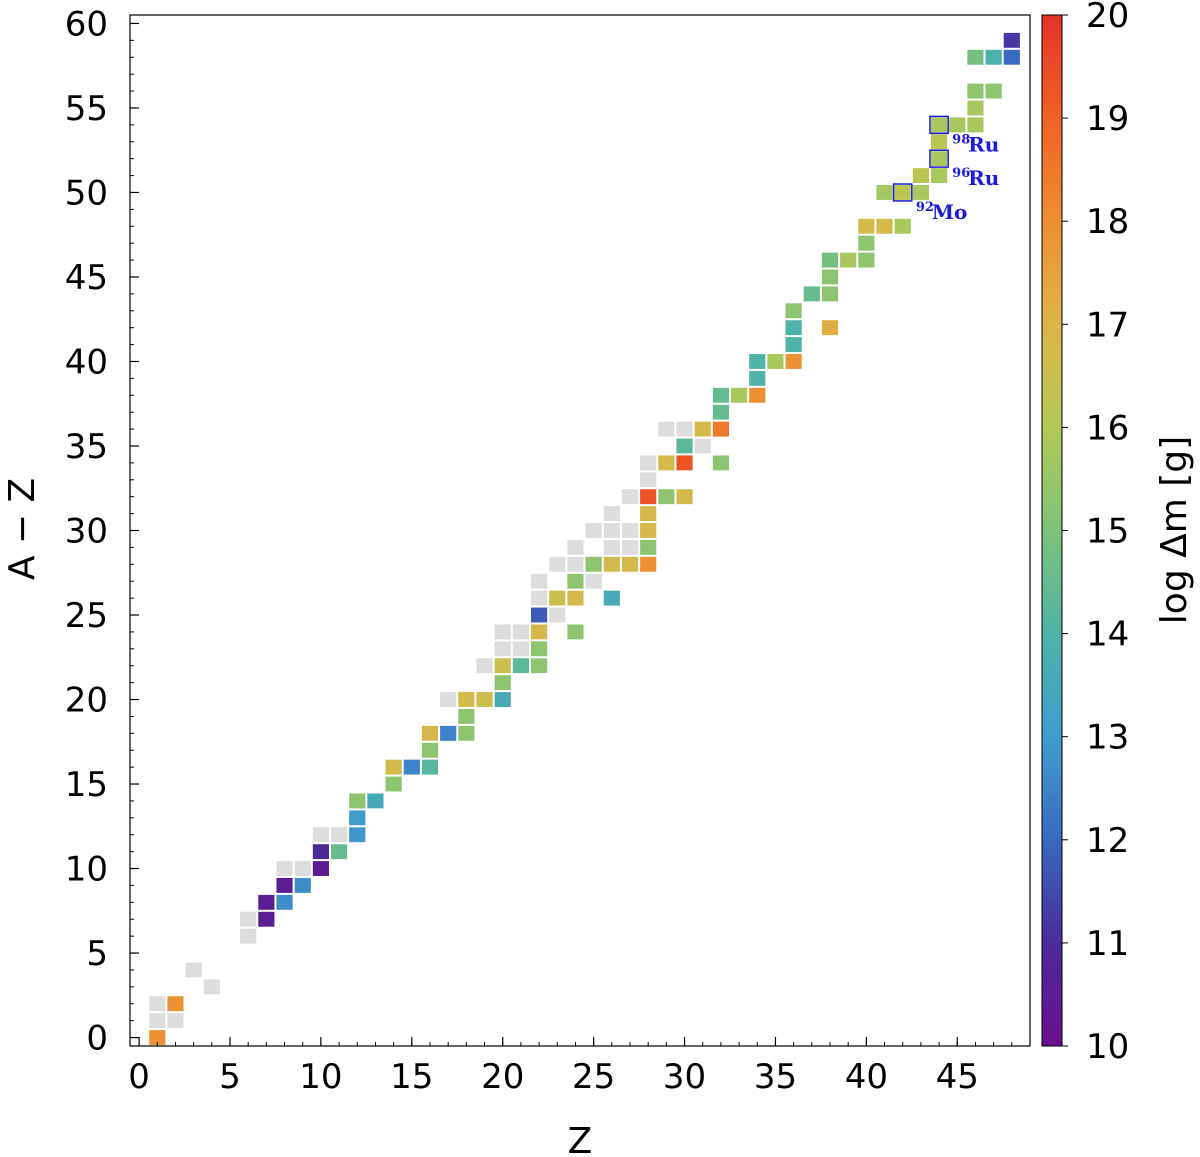 This screenshot has height=1157, width=1200. I want to click on x-tick-label: 45, so click(957, 1077).